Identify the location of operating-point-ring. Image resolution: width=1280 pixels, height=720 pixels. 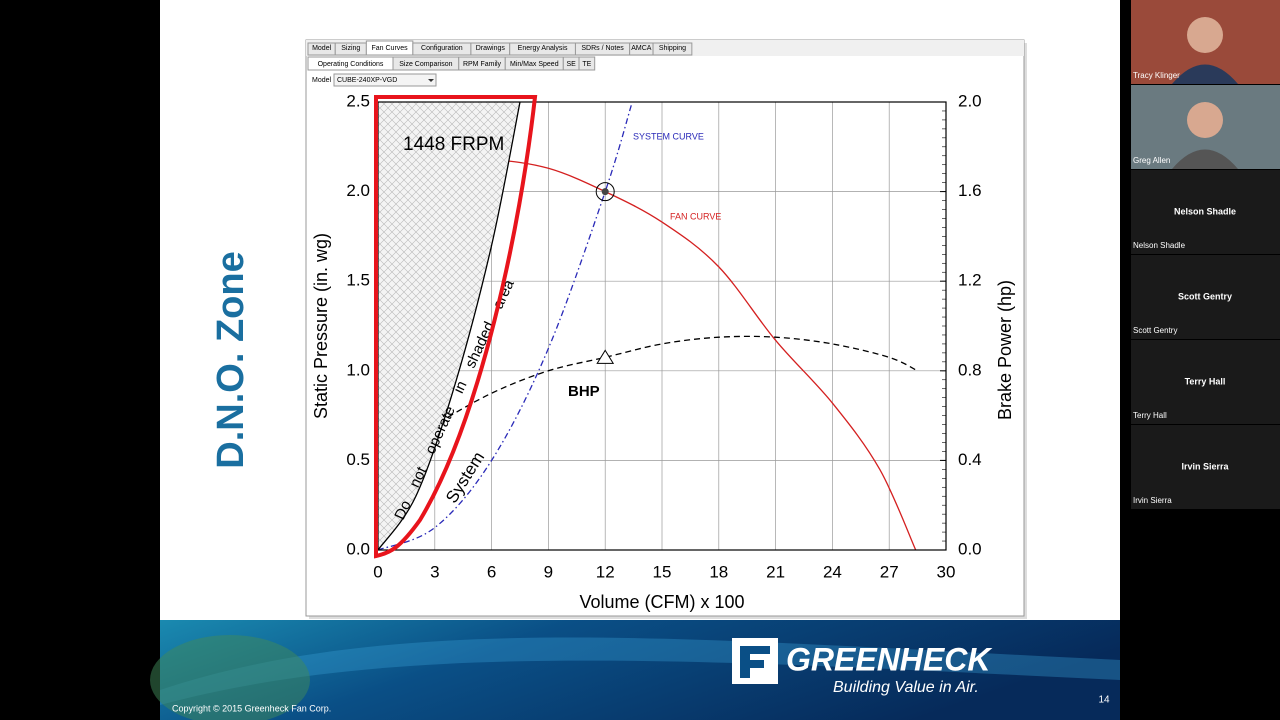
(605, 192).